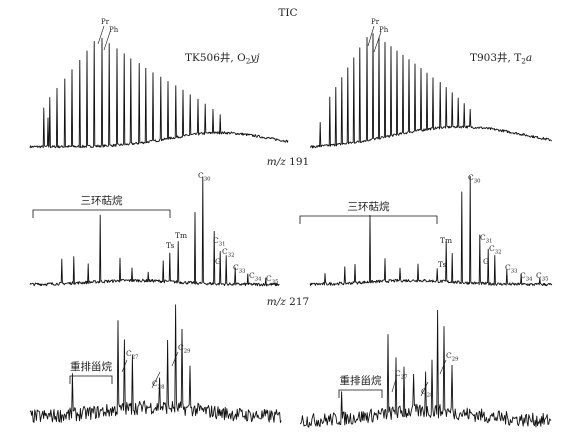  I want to click on ph-label-right: Ph, so click(384, 30).